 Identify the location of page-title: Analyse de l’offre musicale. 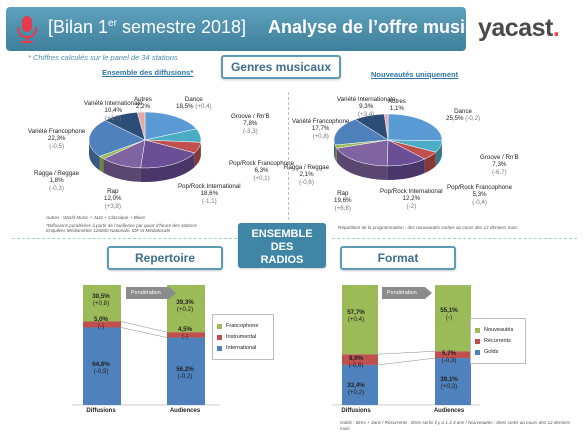
(384, 27).